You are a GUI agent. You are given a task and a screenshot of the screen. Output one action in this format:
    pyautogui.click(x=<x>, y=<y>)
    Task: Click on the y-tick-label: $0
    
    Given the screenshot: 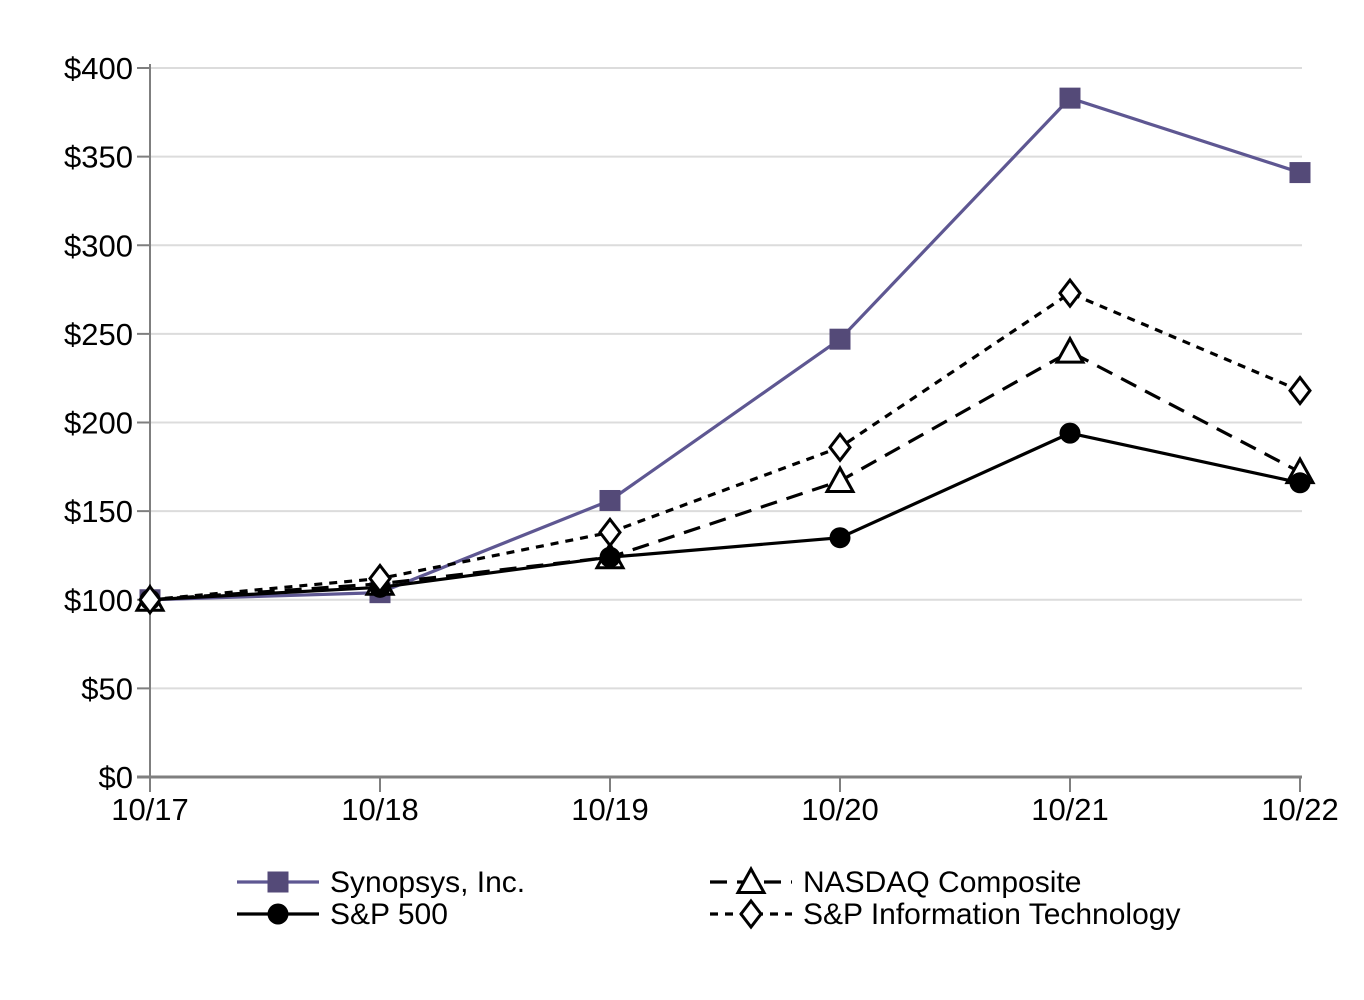 What is the action you would take?
    pyautogui.click(x=116, y=777)
    